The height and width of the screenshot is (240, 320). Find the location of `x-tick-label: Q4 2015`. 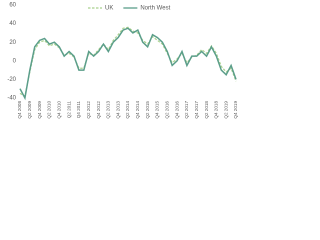

x-tick-label: Q4 2015 is located at coordinates (157, 110).